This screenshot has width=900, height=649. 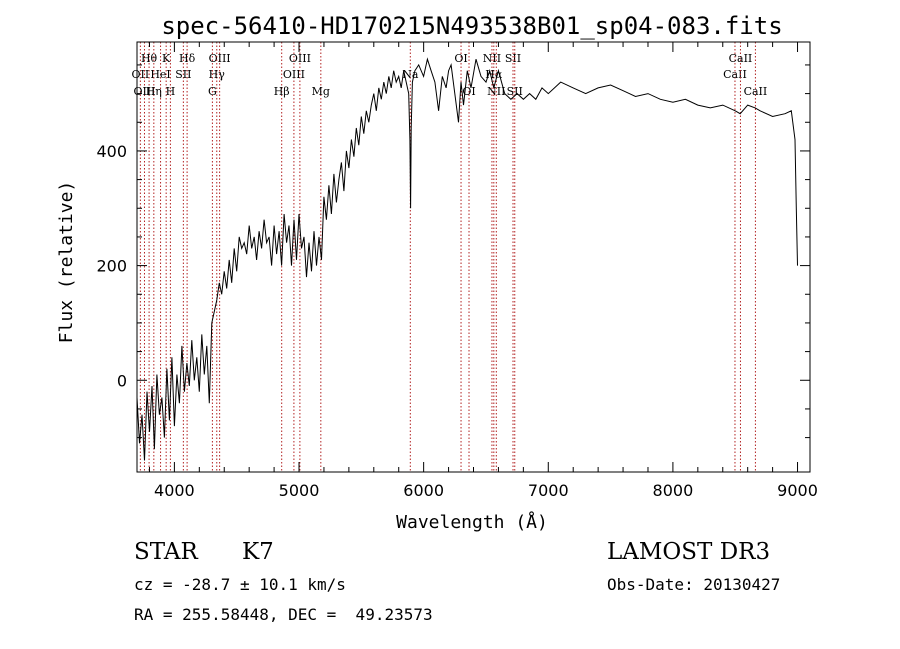 I want to click on marker-label-5: Hη, so click(x=154, y=91).